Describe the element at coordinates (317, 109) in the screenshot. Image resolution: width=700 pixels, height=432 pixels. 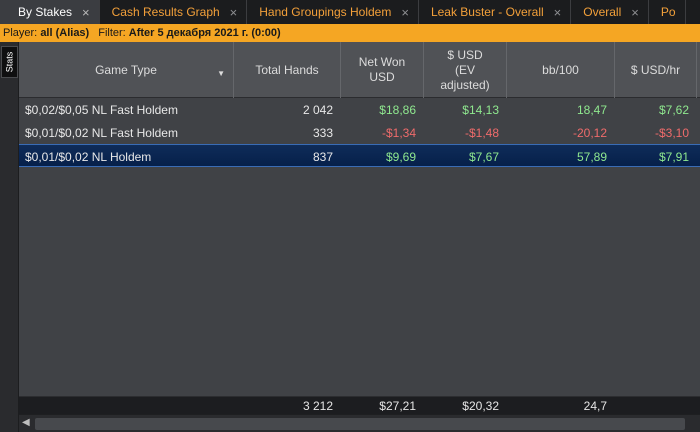
I see `cell-total-hands: 2 042` at that location.